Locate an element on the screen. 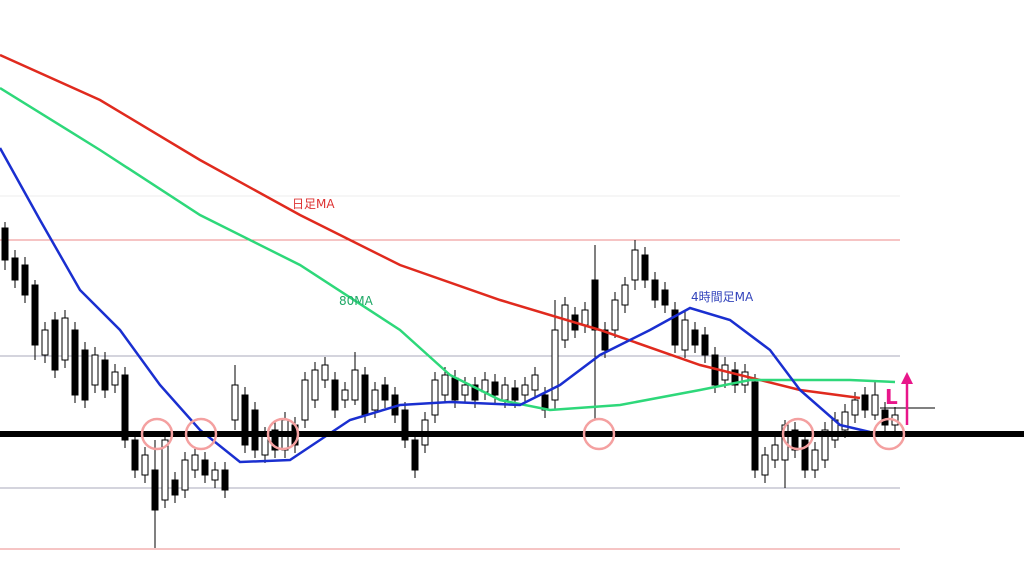  ma-label: 80MA is located at coordinates (356, 301).